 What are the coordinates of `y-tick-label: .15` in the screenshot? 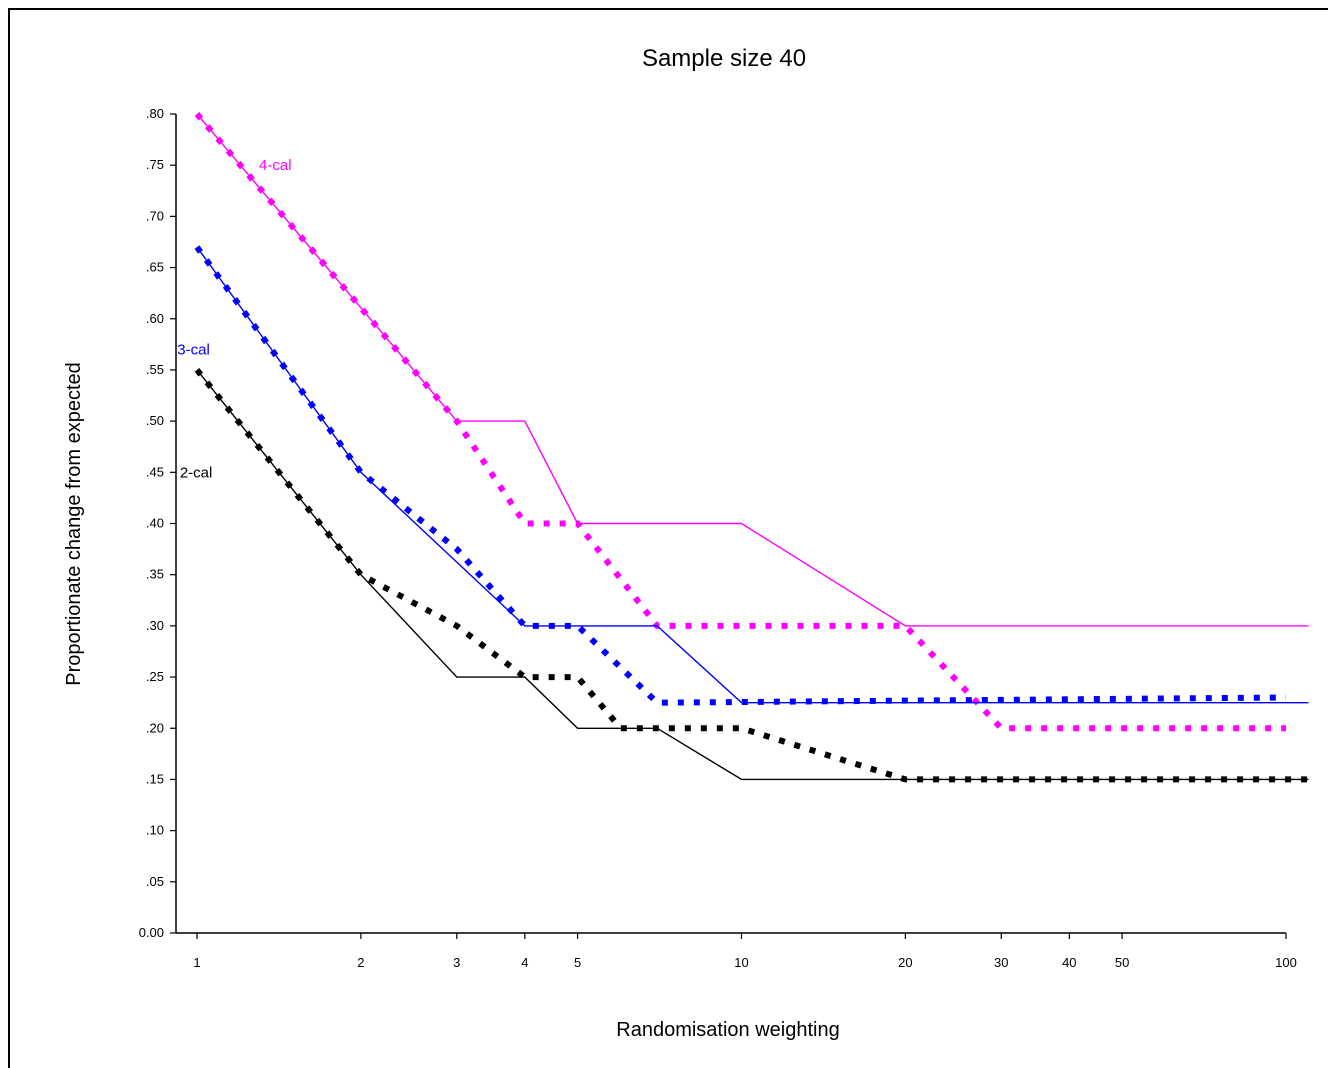 It's located at (155, 778).